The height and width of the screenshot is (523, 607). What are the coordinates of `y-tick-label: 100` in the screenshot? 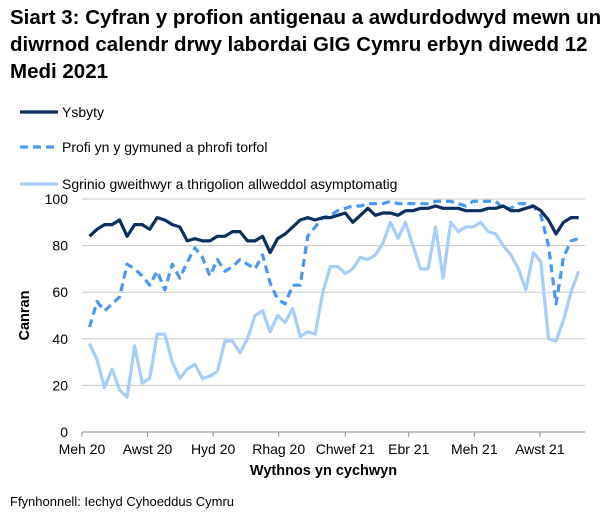 It's located at (57, 199).